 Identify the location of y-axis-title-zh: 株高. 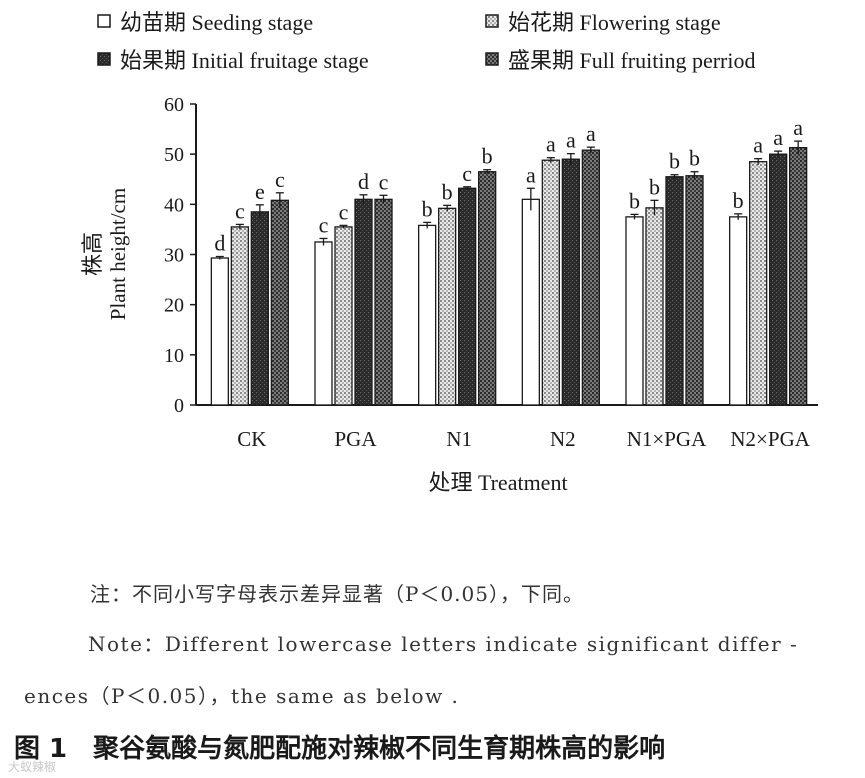
(92, 254).